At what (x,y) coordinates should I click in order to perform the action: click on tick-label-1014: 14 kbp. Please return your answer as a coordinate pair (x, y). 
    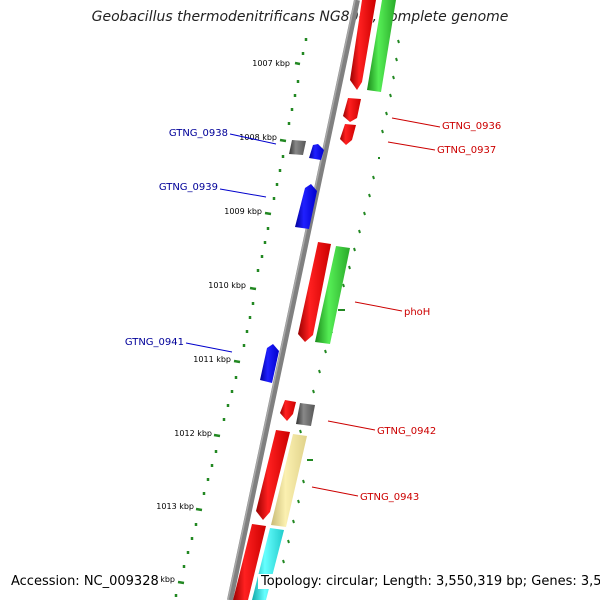
    Looking at the image, I should click on (161, 579).